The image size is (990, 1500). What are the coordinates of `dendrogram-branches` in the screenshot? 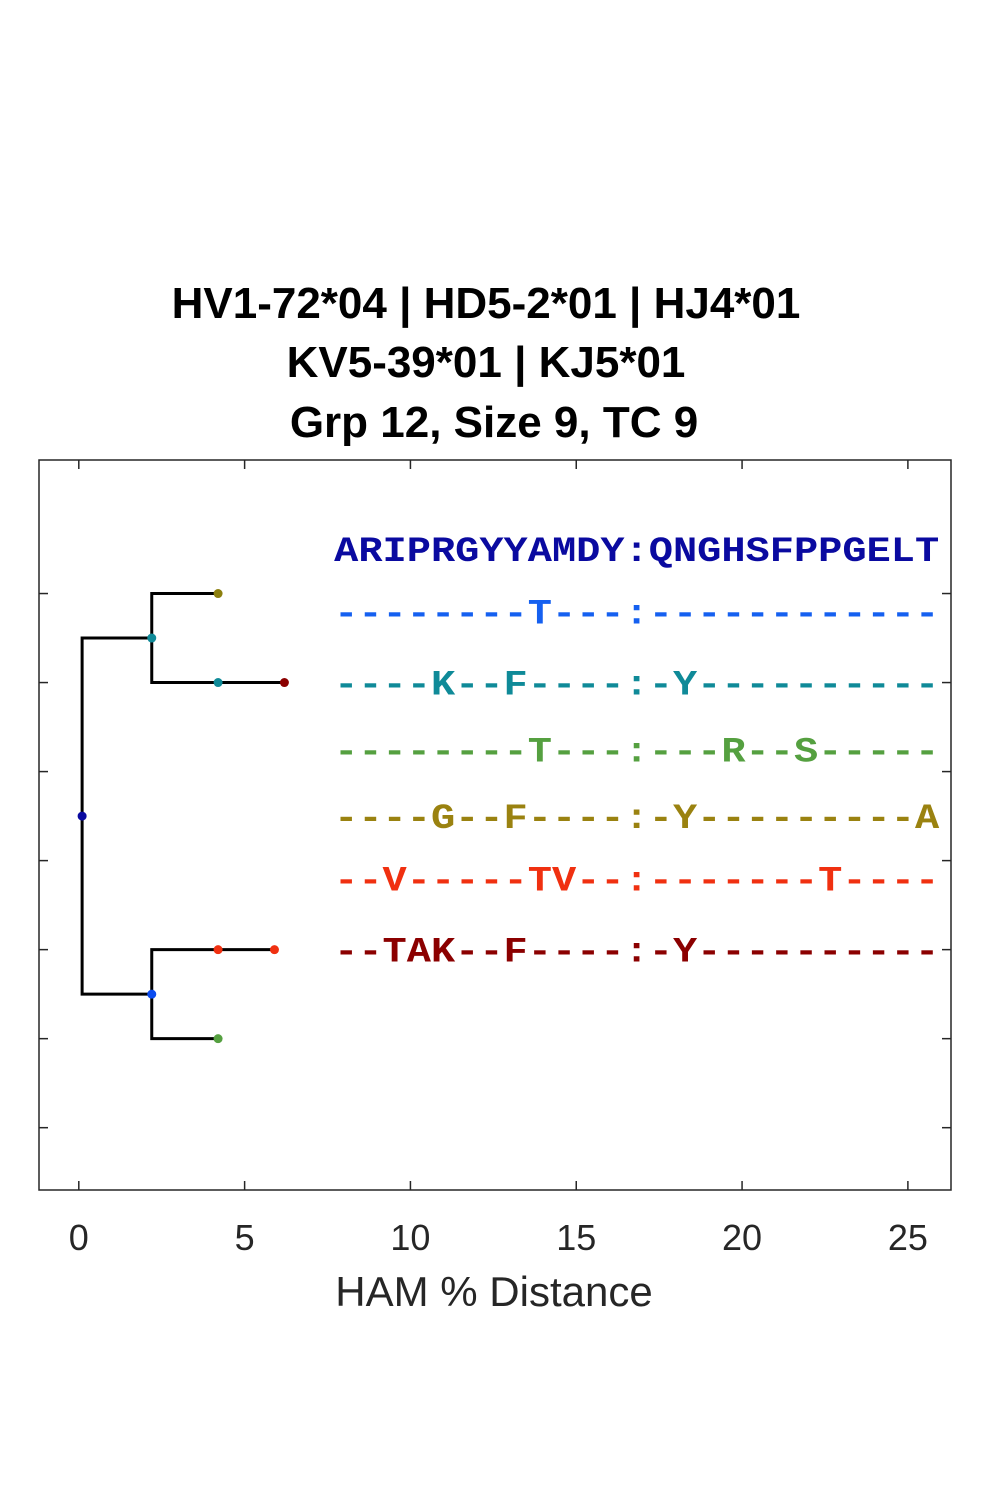 It's located at (182, 816).